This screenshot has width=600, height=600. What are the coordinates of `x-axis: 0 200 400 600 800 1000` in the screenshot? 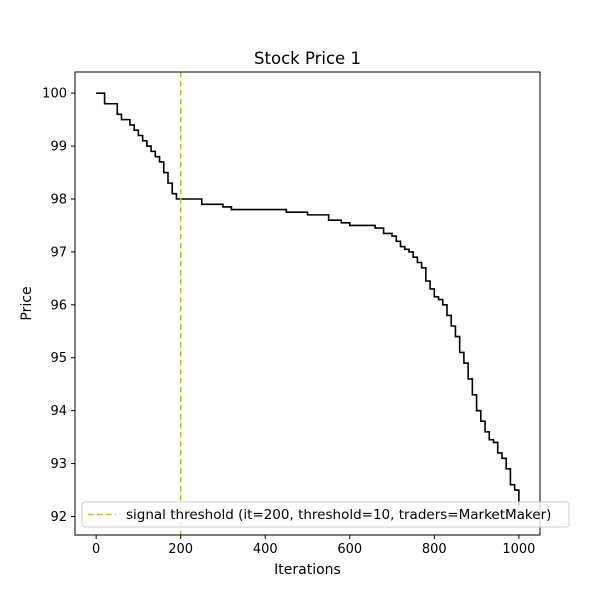 It's located at (313, 546).